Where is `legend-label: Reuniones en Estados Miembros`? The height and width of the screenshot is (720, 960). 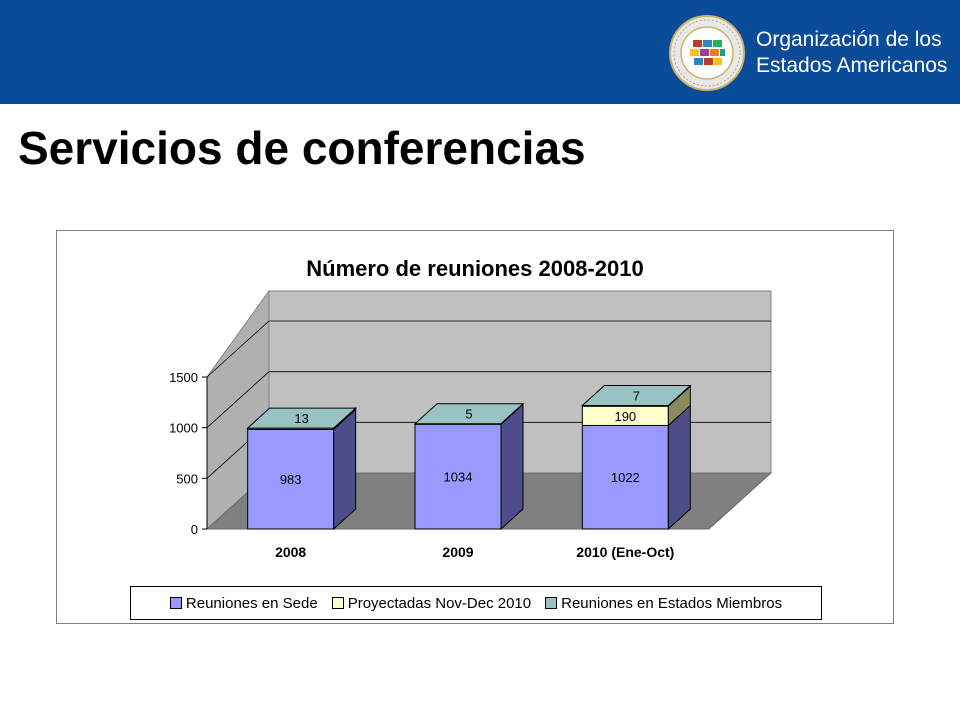
legend-label: Reuniones en Estados Miembros is located at coordinates (672, 603).